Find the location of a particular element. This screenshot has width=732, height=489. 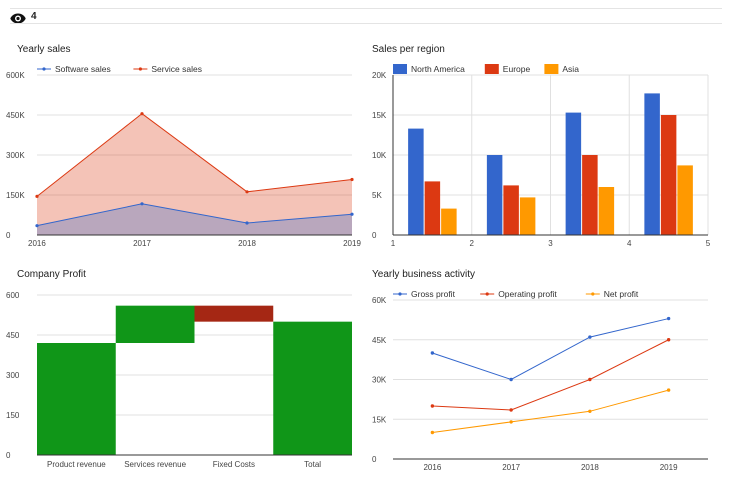

legend-label: Service sales is located at coordinates (176, 69).